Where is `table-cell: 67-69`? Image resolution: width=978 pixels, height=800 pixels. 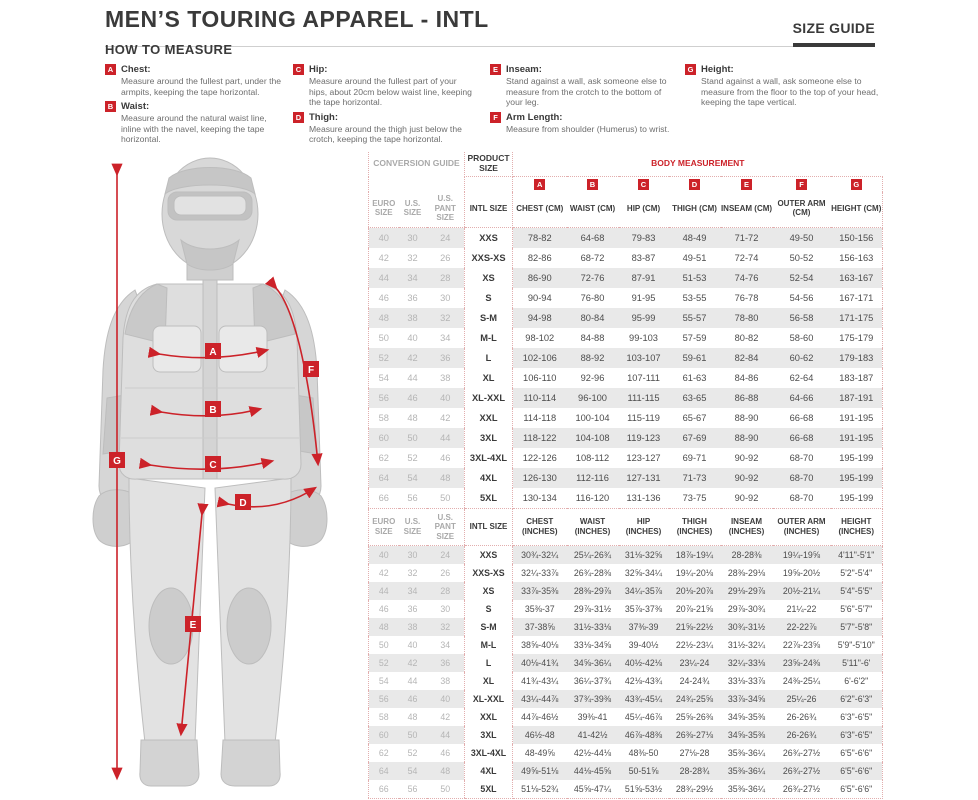
table-cell: 67-69 is located at coordinates (694, 437).